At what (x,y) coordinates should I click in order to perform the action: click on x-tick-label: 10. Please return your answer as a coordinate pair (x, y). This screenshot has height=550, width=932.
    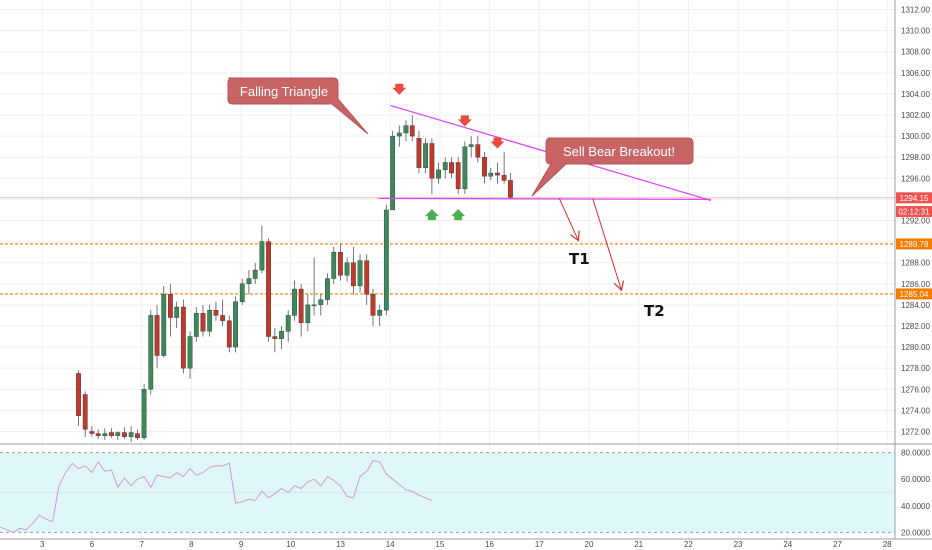
    Looking at the image, I should click on (290, 544).